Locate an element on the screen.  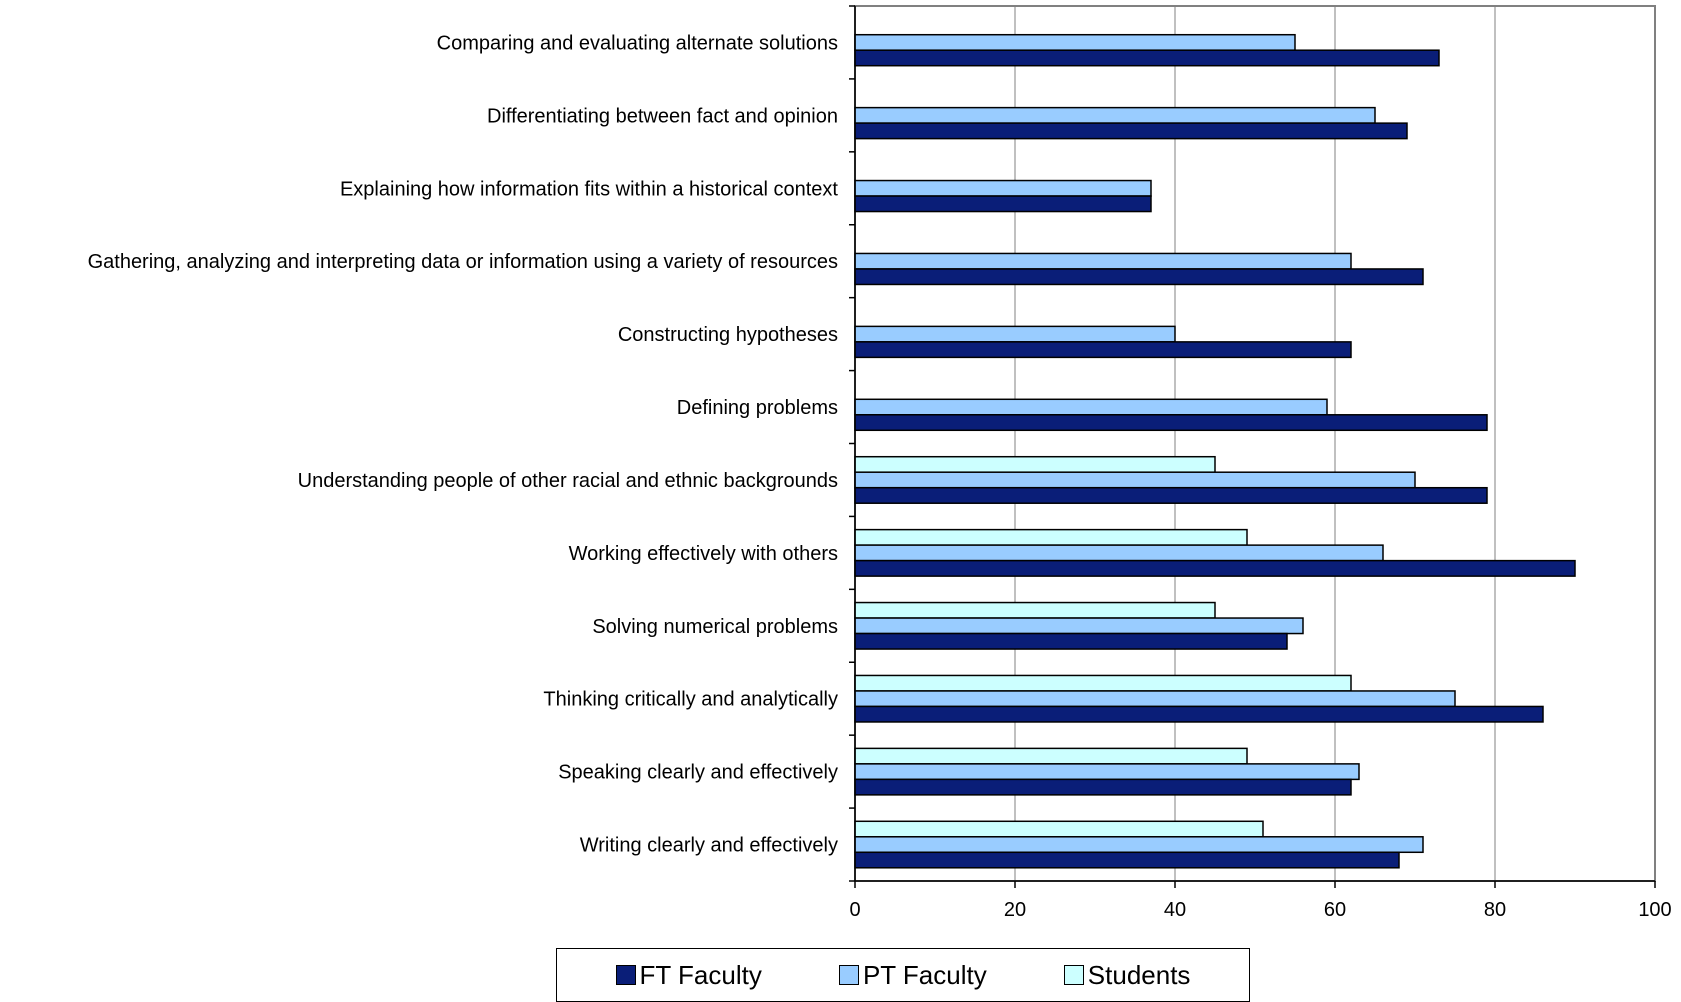
legend-item: FT Faculty is located at coordinates (688, 975).